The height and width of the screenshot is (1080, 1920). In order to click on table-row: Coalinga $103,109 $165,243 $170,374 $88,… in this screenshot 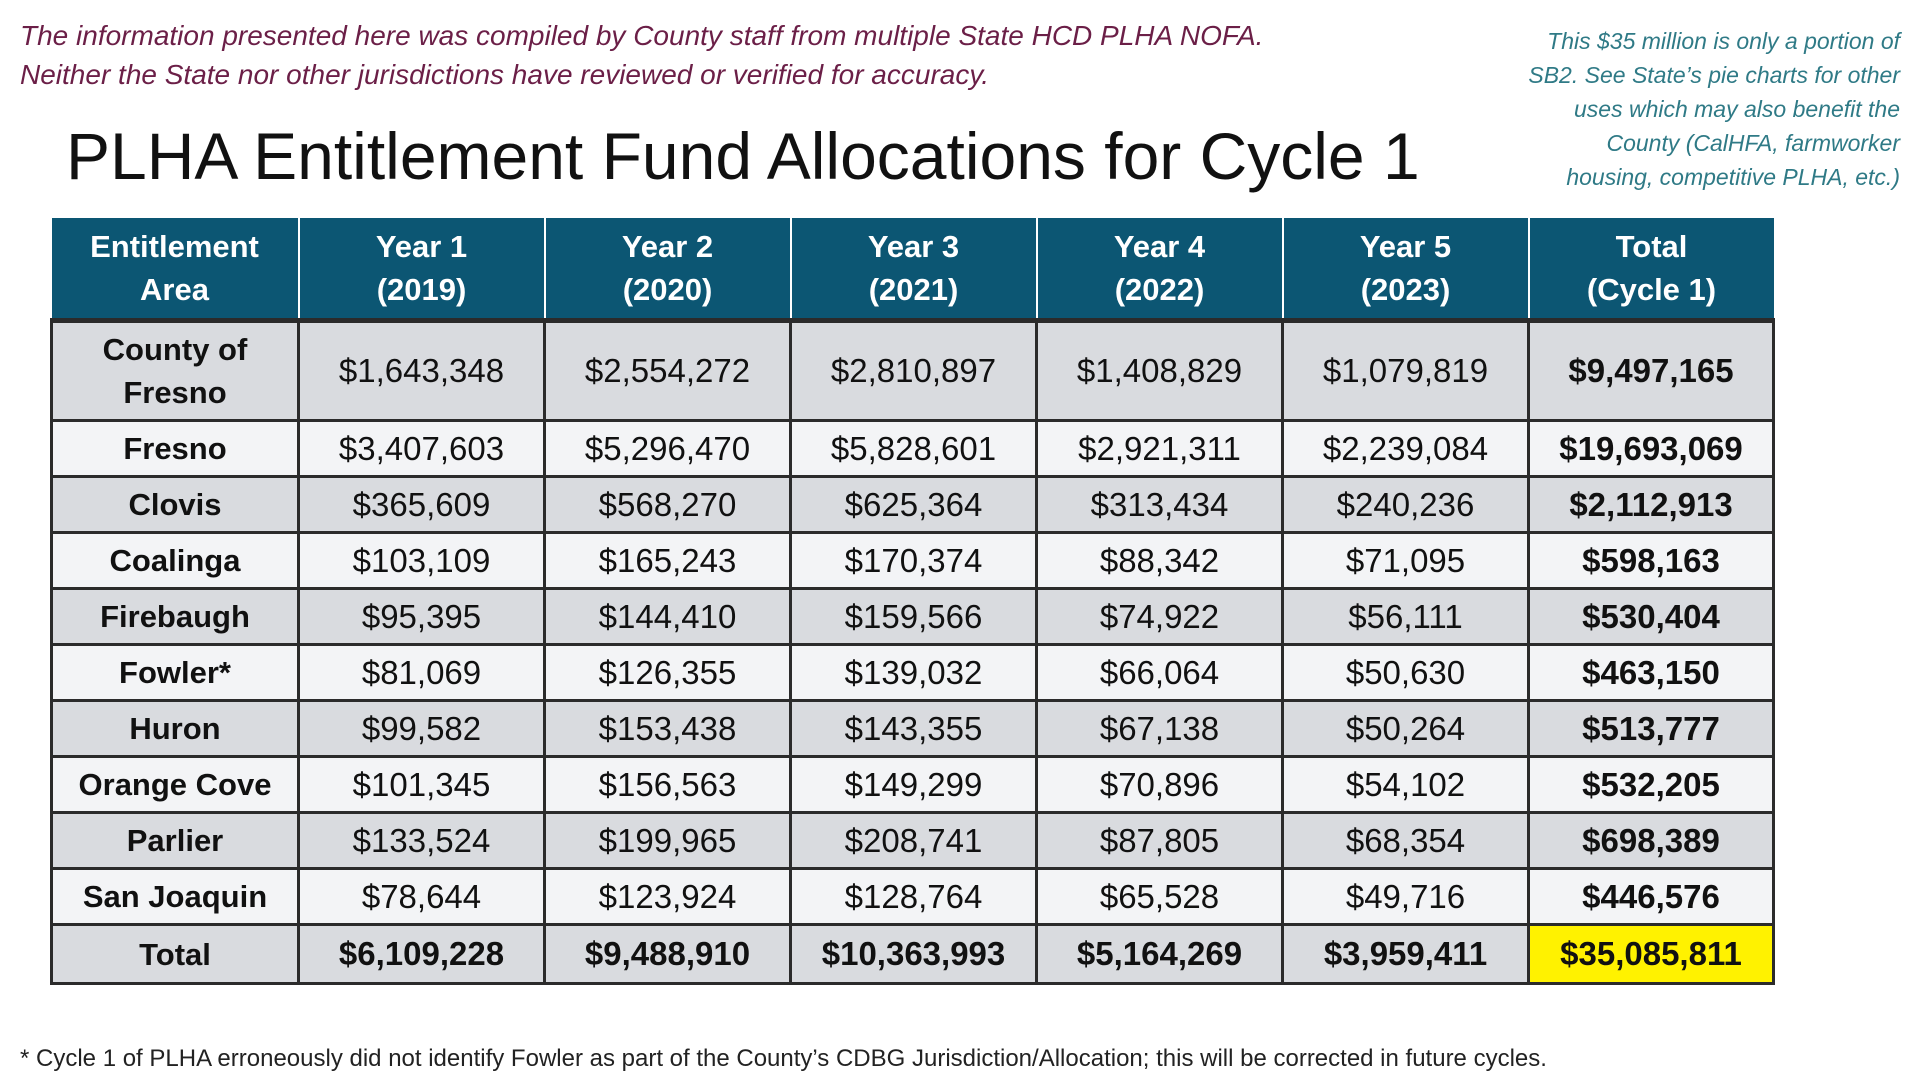, I will do `click(912, 560)`.